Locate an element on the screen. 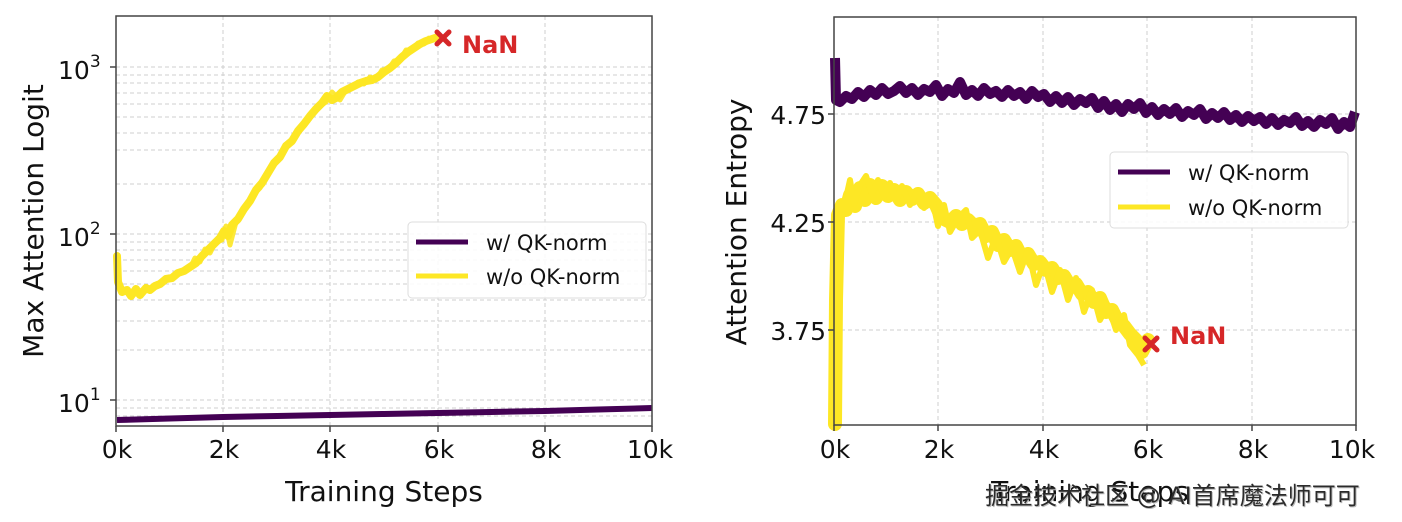 The width and height of the screenshot is (1402, 522). right-y-ticks: 4.75 4.25 3.75 is located at coordinates (798, 223).